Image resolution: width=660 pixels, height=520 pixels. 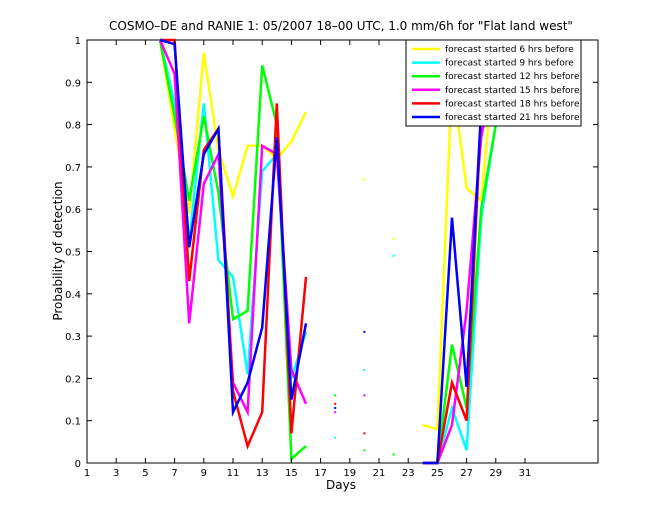 I want to click on x-tick-label: 13, so click(x=262, y=473).